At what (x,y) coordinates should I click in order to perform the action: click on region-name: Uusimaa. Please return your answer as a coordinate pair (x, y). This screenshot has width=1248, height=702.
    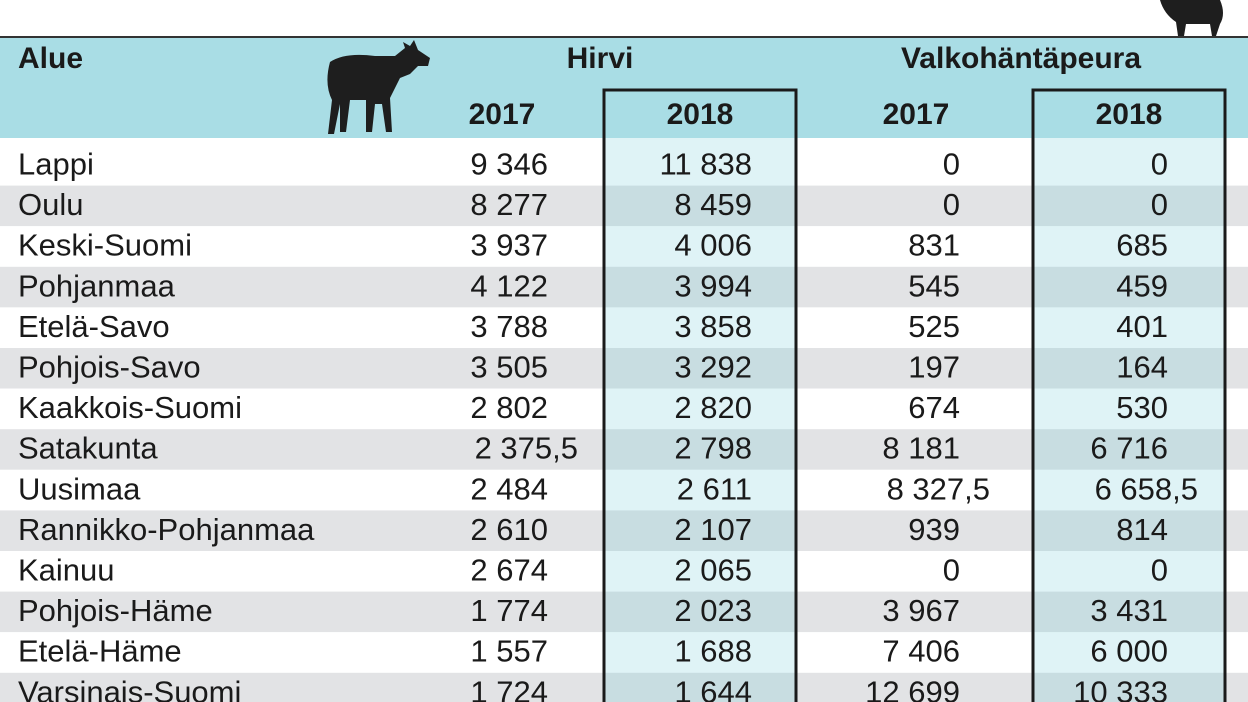
    Looking at the image, I should click on (79, 488).